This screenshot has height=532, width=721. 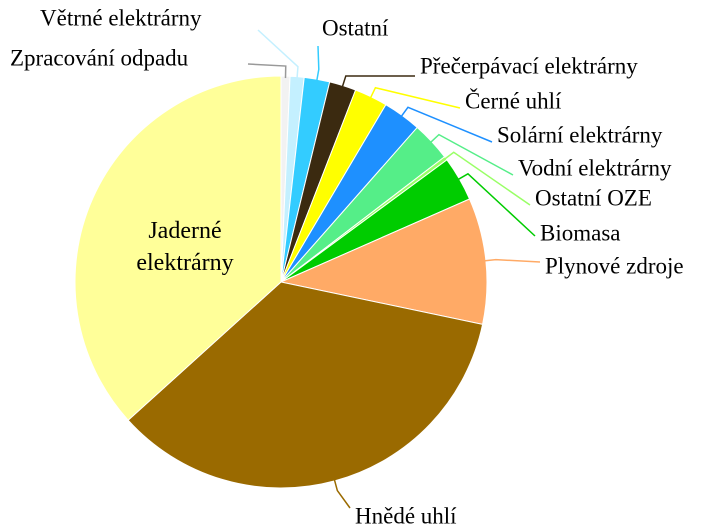 What do you see at coordinates (580, 232) in the screenshot?
I see `slice-label: Biomasa` at bounding box center [580, 232].